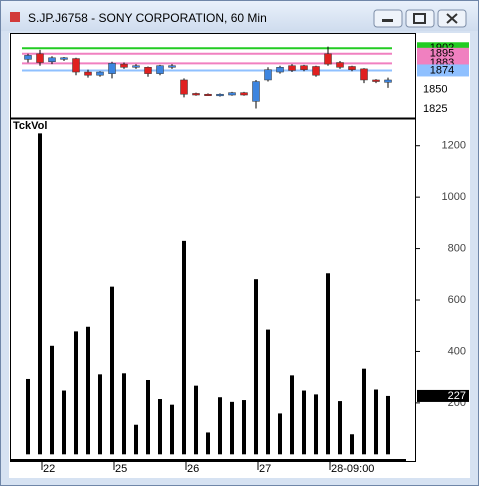 The width and height of the screenshot is (479, 491). What do you see at coordinates (15, 17) in the screenshot?
I see `app-icon` at bounding box center [15, 17].